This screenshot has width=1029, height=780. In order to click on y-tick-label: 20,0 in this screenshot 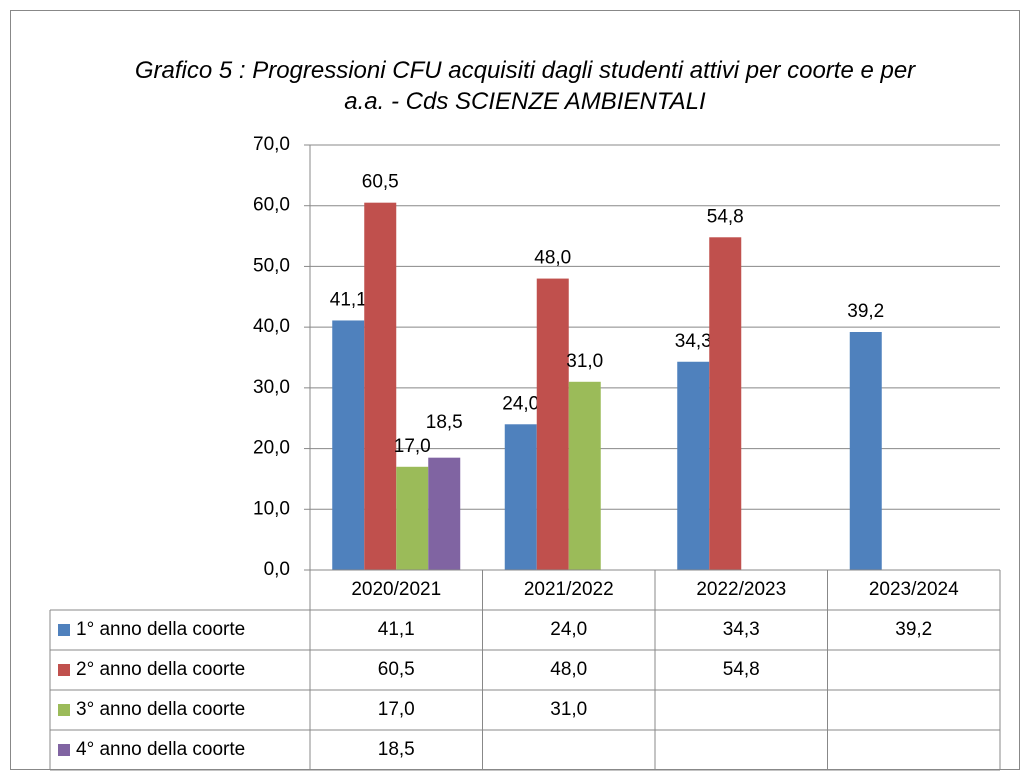, I will do `click(271, 448)`.